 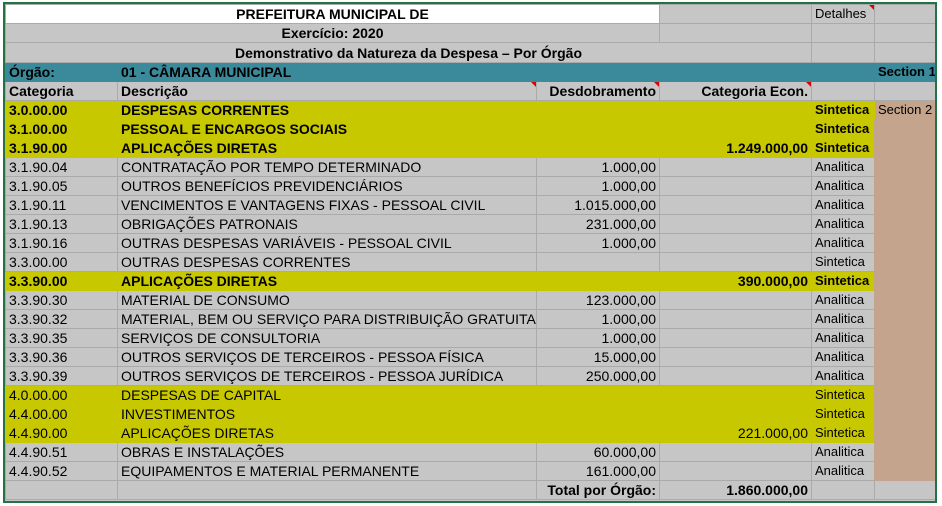 I want to click on categoria-cell: 3.1.90.00, so click(x=61, y=148).